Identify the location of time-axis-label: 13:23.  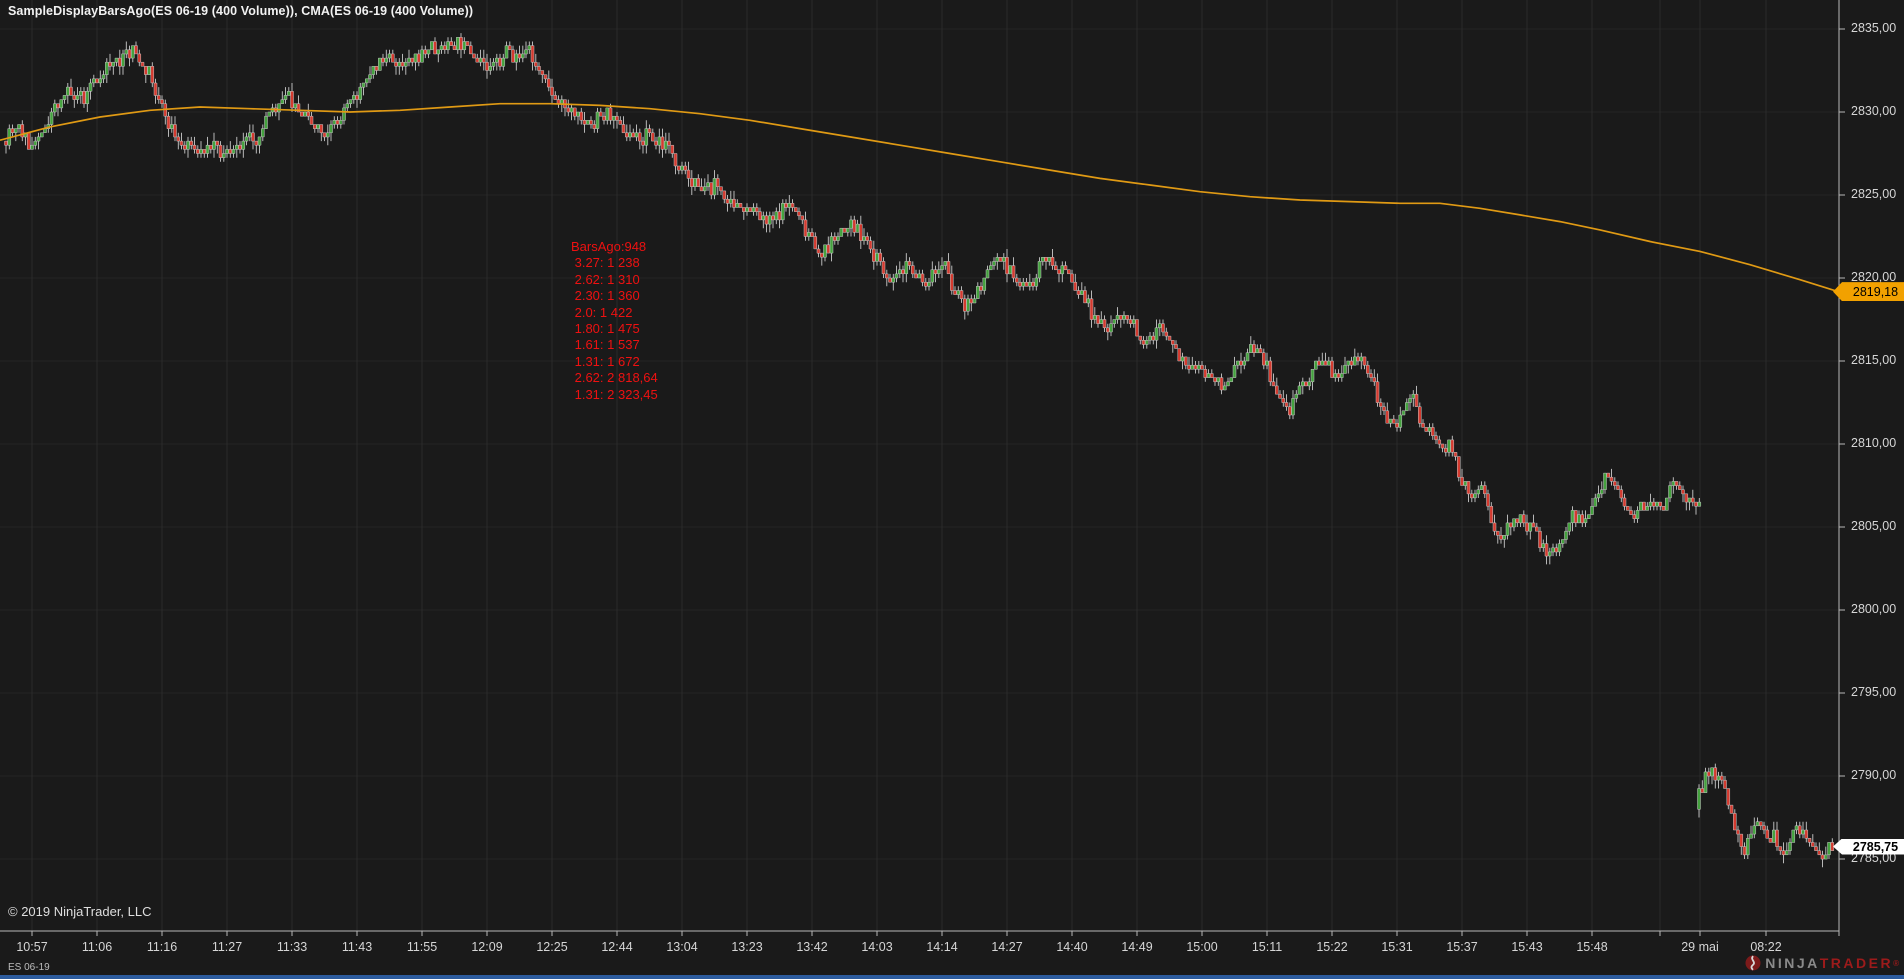
(747, 947).